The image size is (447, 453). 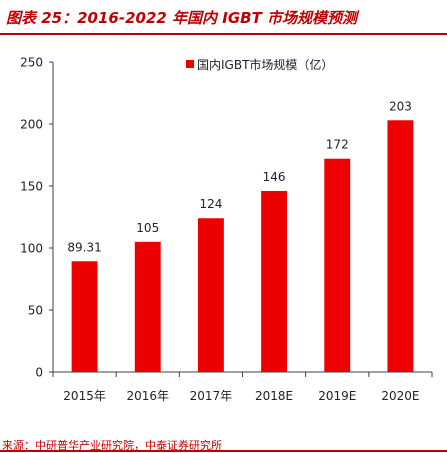 What do you see at coordinates (84, 396) in the screenshot?
I see `x-tick-label: 2015年` at bounding box center [84, 396].